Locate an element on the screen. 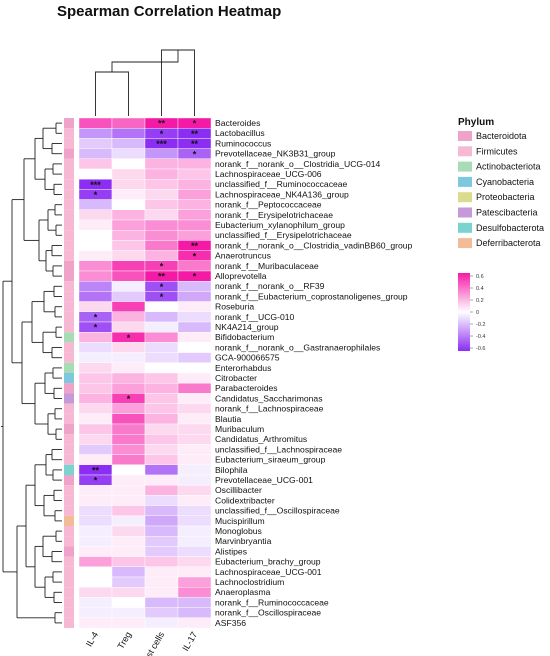 The height and width of the screenshot is (656, 550). significance-star: * is located at coordinates (162, 287).